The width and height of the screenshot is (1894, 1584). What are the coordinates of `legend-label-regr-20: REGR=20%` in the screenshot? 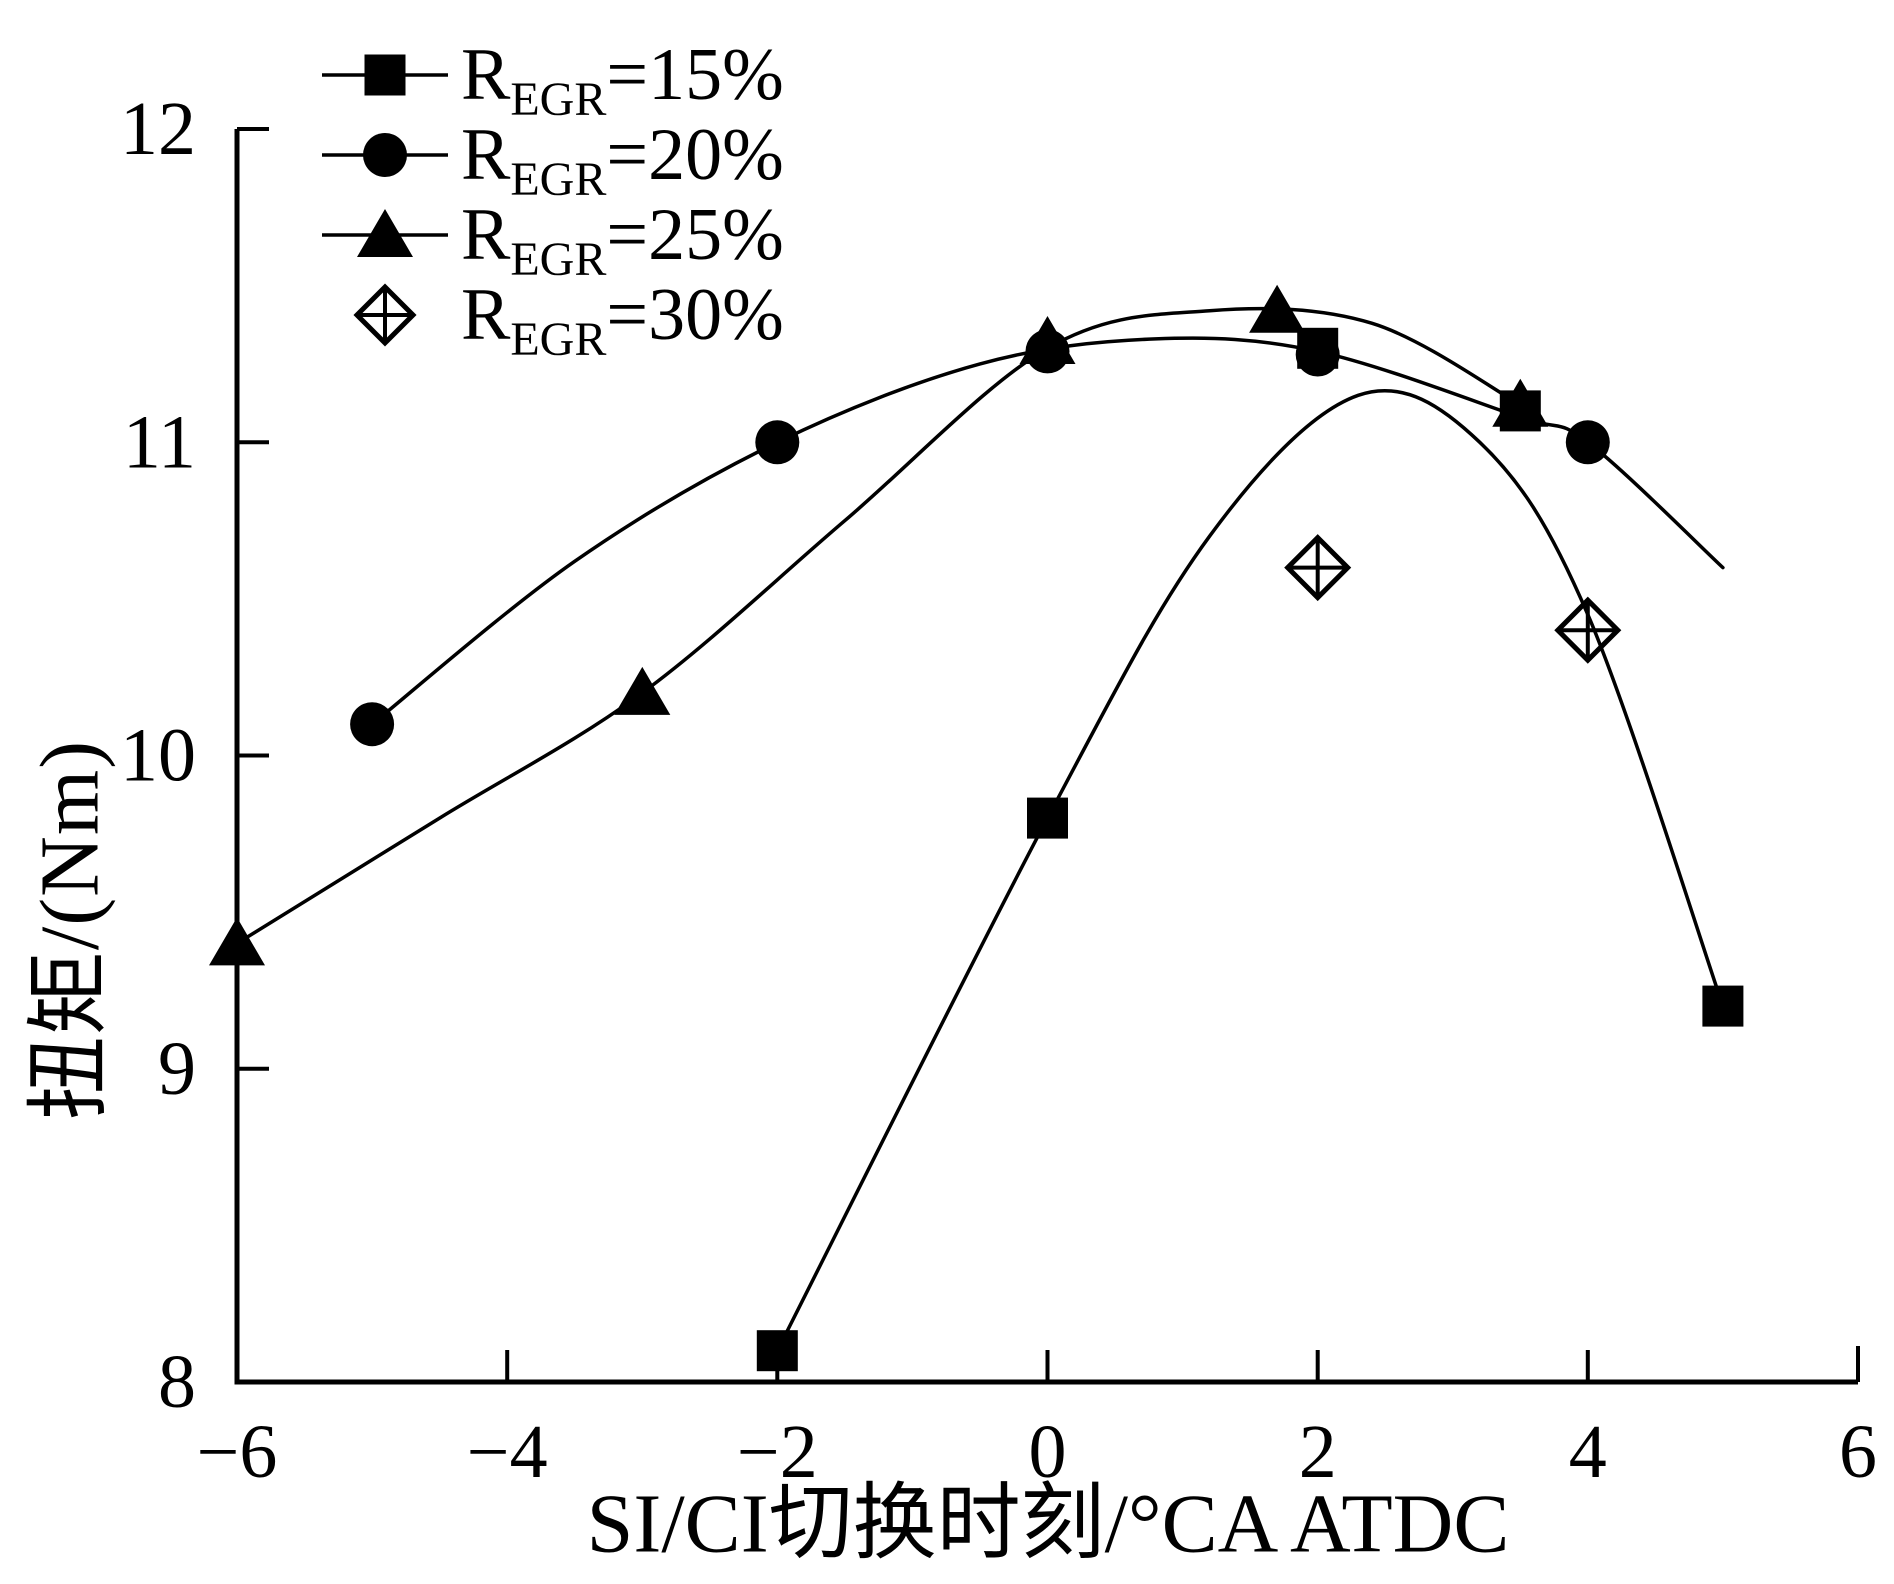 It's located at (622, 160).